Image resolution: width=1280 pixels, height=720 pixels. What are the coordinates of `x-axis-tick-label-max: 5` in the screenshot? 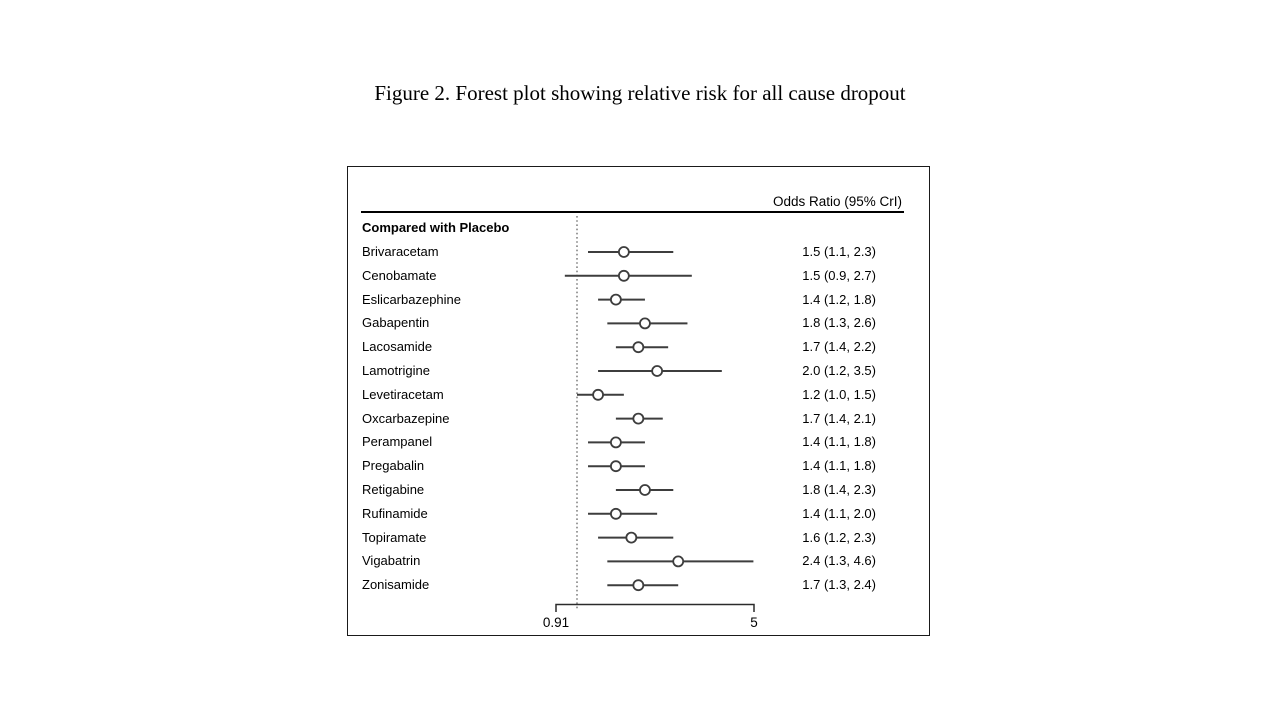 It's located at (754, 622).